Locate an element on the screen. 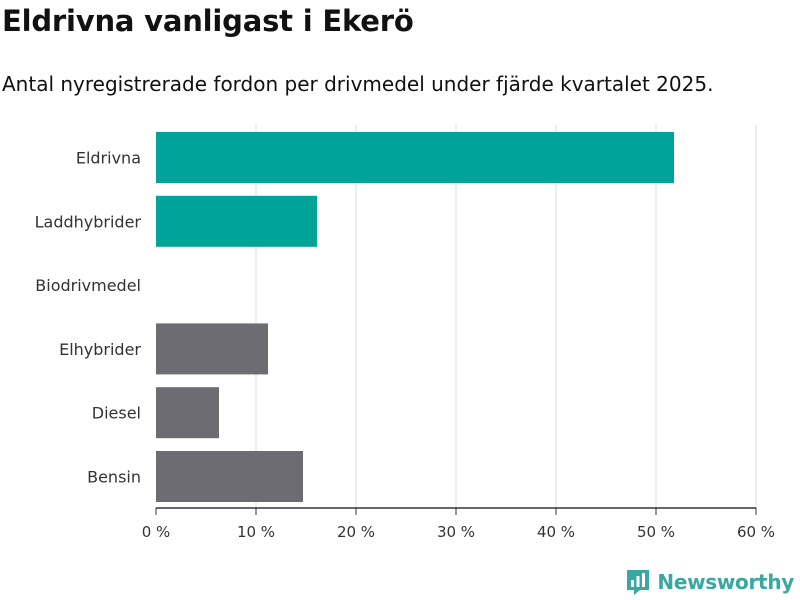 The image size is (800, 600). category-label-laddhybrider: Laddhybrider is located at coordinates (88, 221).